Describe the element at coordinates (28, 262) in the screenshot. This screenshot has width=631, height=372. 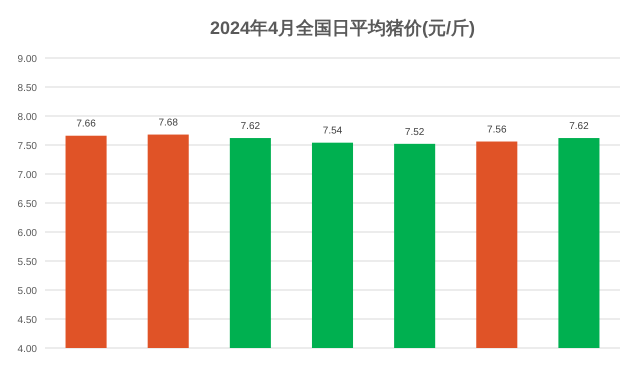
I see `y-tick-label: 5.50` at that location.